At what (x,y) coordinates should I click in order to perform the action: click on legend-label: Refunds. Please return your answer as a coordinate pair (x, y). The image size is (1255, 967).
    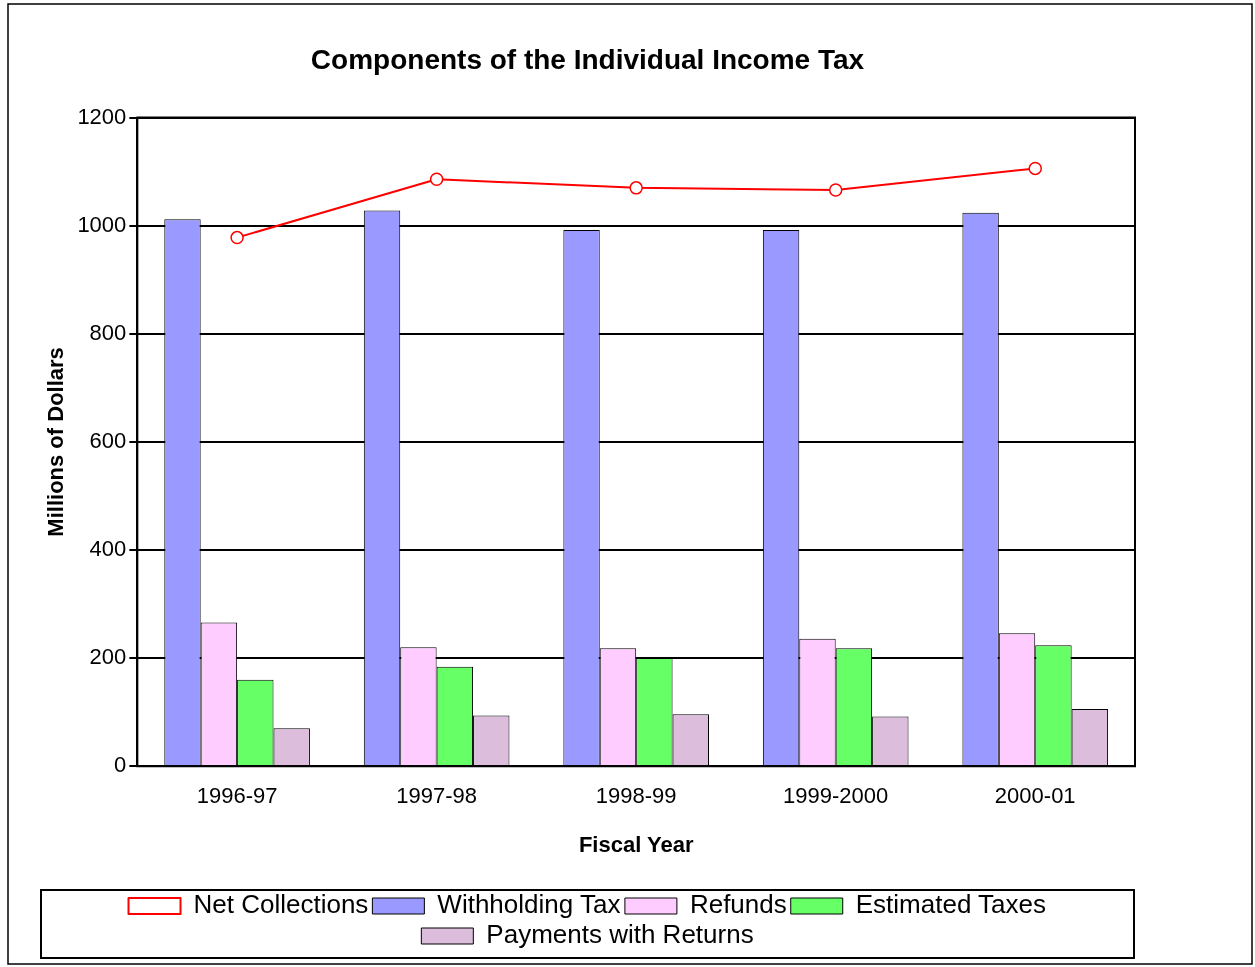
    Looking at the image, I should click on (738, 904).